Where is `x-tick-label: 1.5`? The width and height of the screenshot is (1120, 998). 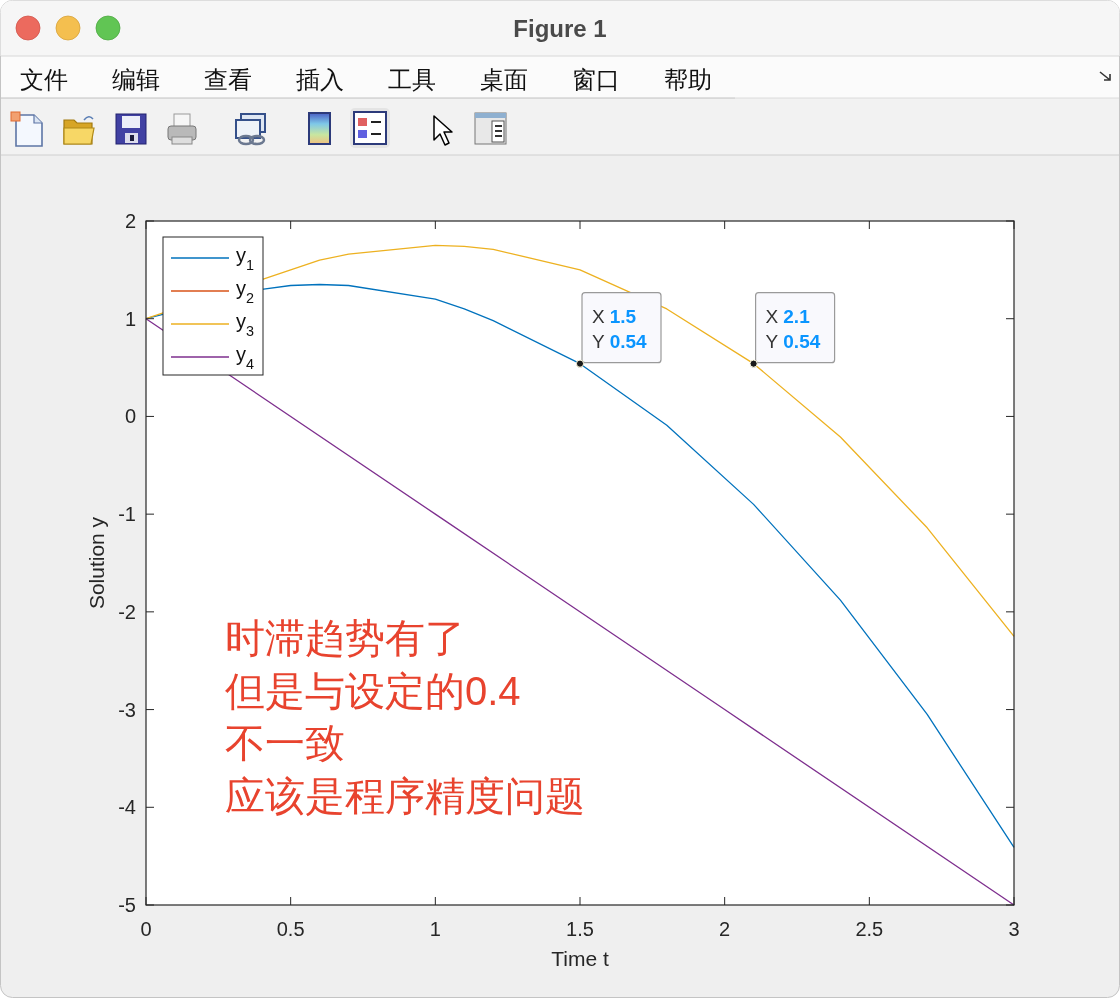 x-tick-label: 1.5 is located at coordinates (580, 929).